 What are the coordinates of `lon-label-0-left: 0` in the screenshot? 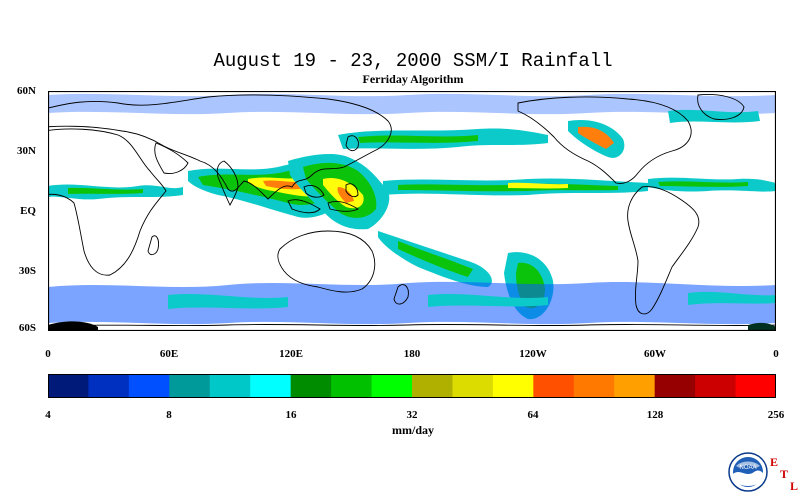 It's located at (48, 354).